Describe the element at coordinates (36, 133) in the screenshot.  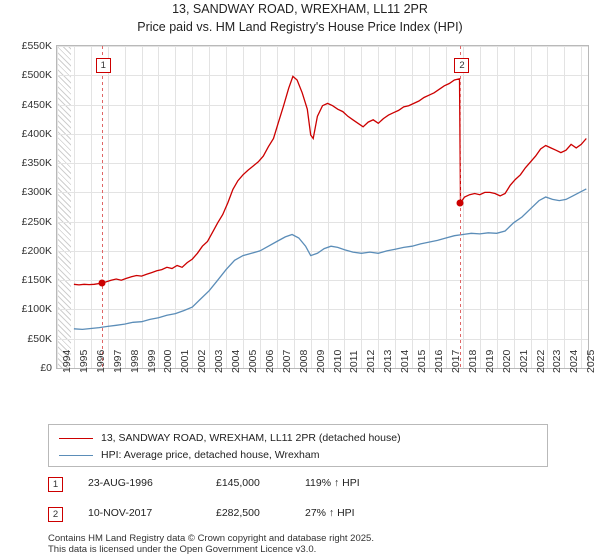
I see `y-tick-label: £400K` at that location.